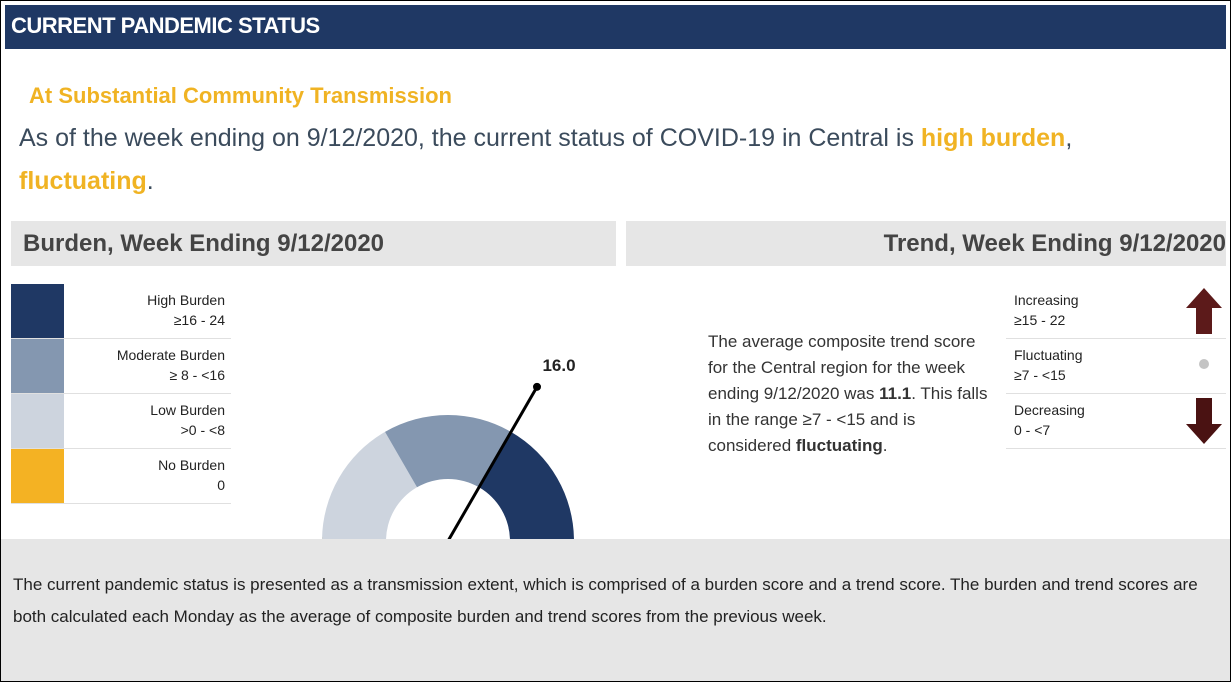  What do you see at coordinates (993, 138) in the screenshot?
I see `text: high burden` at bounding box center [993, 138].